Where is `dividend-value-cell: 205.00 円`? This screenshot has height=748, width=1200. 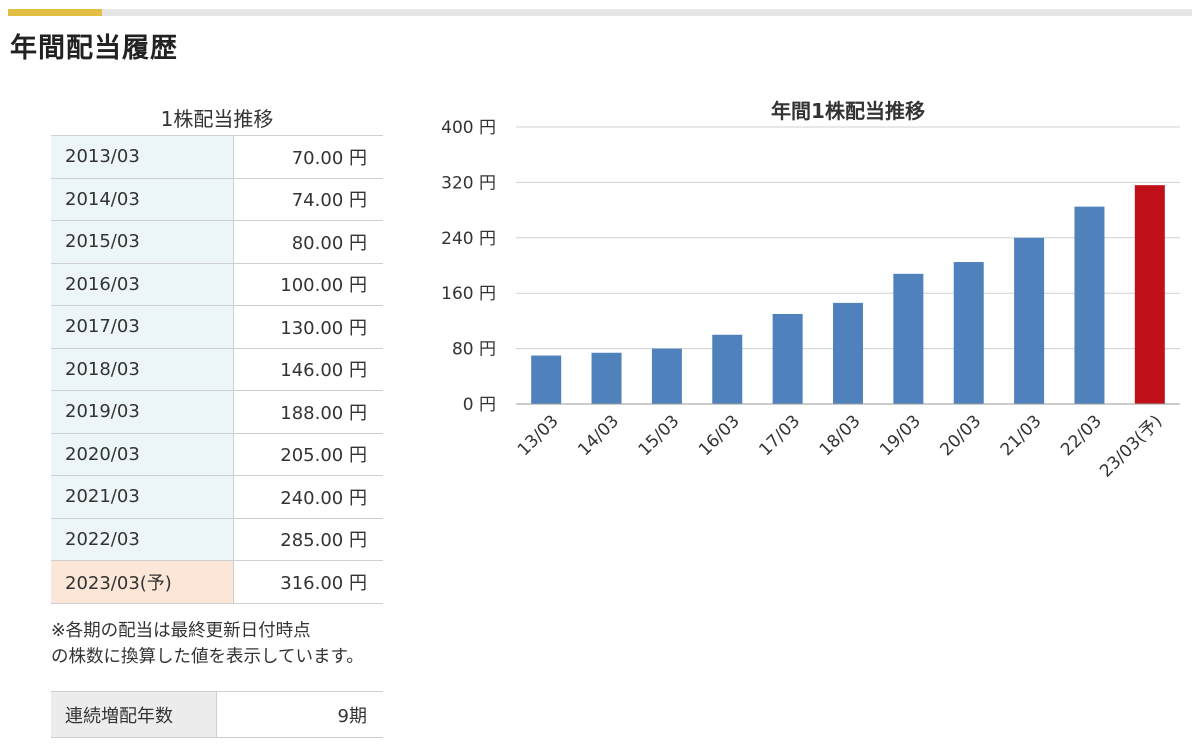 dividend-value-cell: 205.00 円 is located at coordinates (308, 454).